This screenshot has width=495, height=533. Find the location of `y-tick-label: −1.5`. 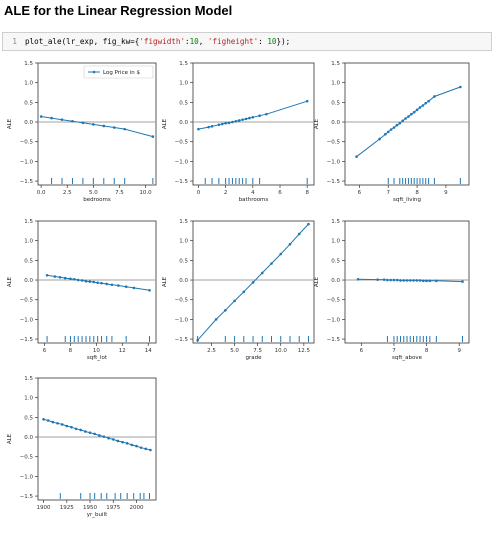

y-tick-label: −1.5 is located at coordinates (182, 340).